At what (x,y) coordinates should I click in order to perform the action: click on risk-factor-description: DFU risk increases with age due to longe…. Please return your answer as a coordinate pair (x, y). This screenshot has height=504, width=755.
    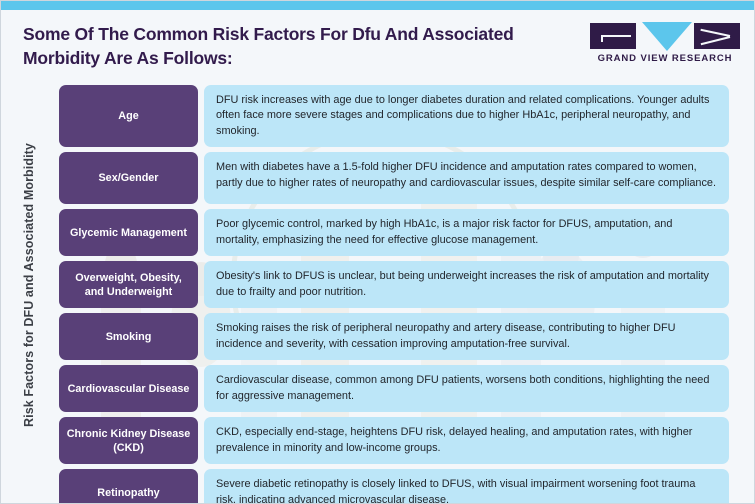
    Looking at the image, I should click on (466, 116).